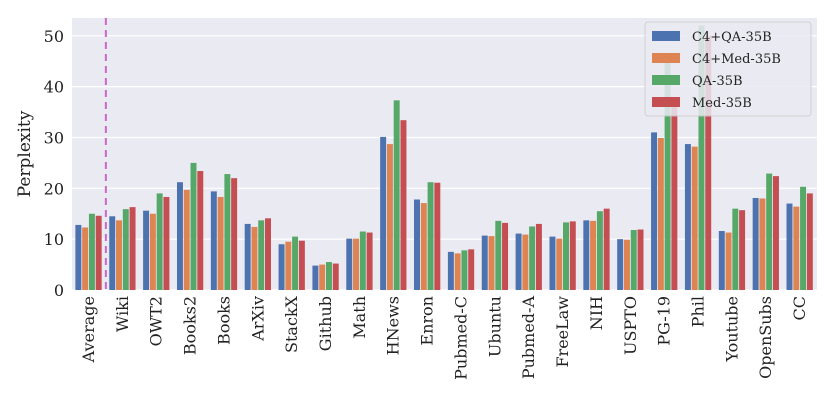 This screenshot has height=415, width=830. I want to click on x-tick-label: ArXiv, so click(257, 319).